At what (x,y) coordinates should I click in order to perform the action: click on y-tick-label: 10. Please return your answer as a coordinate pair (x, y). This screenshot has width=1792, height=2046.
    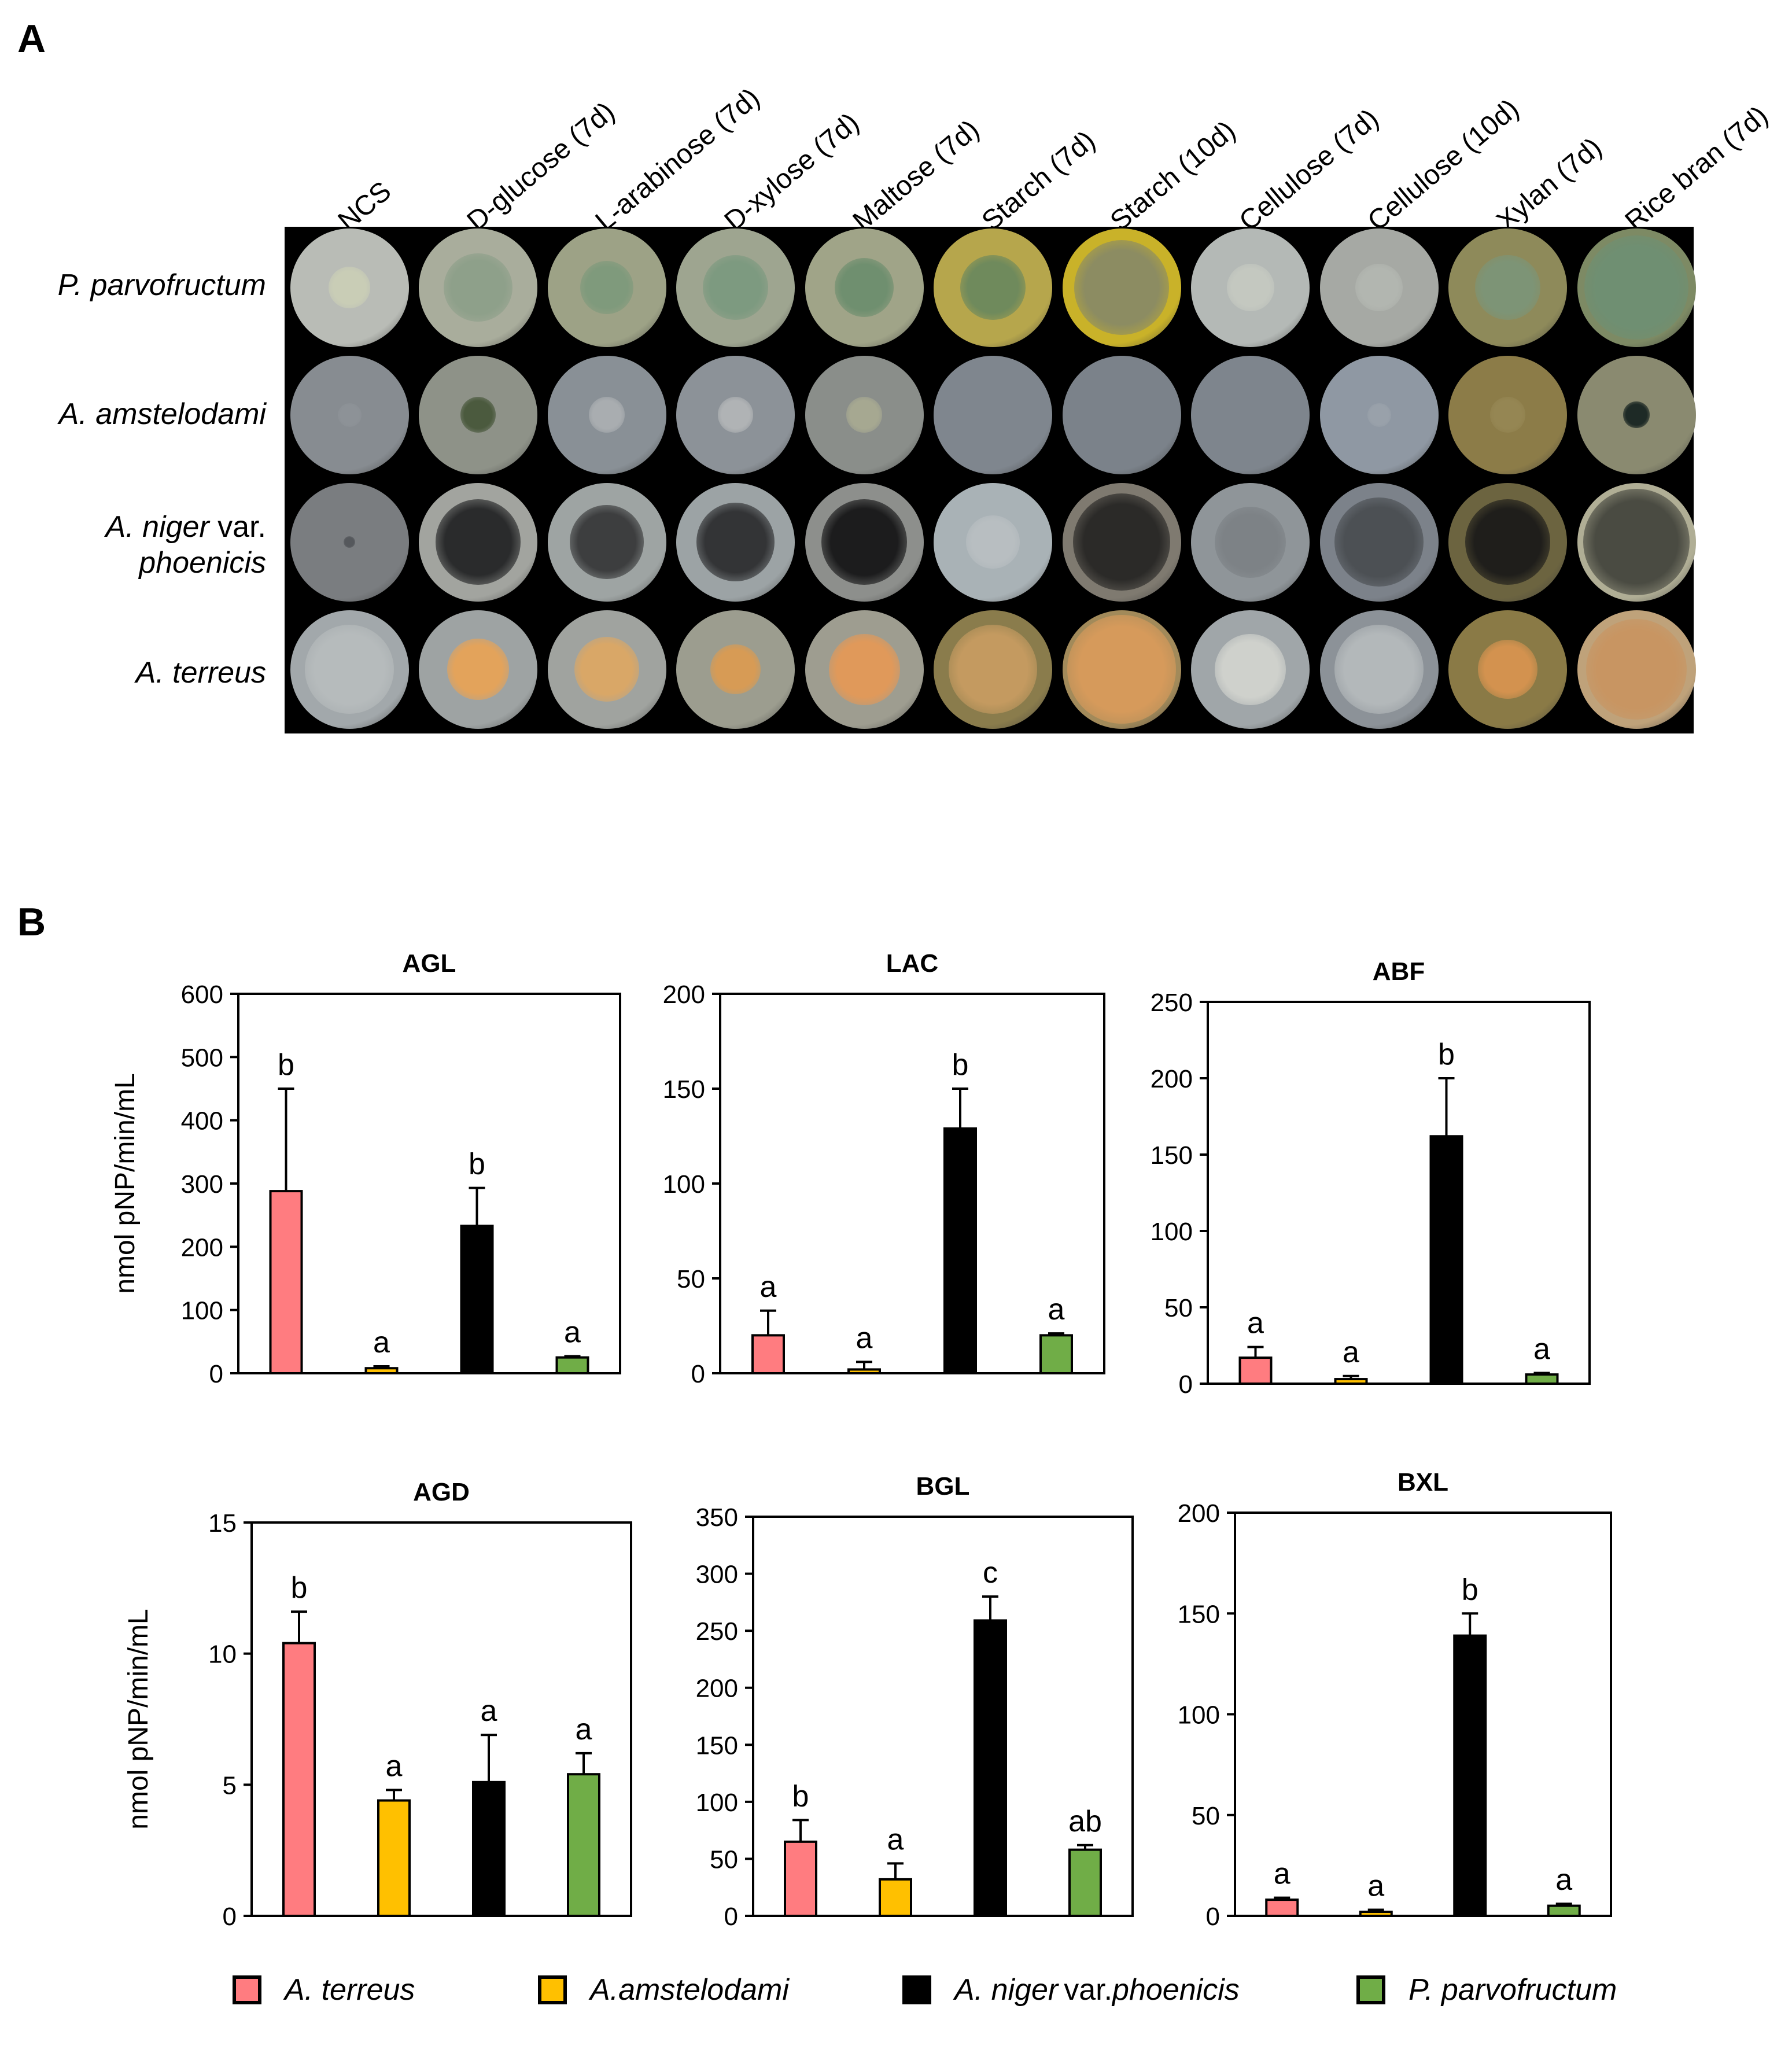
    Looking at the image, I should click on (222, 1655).